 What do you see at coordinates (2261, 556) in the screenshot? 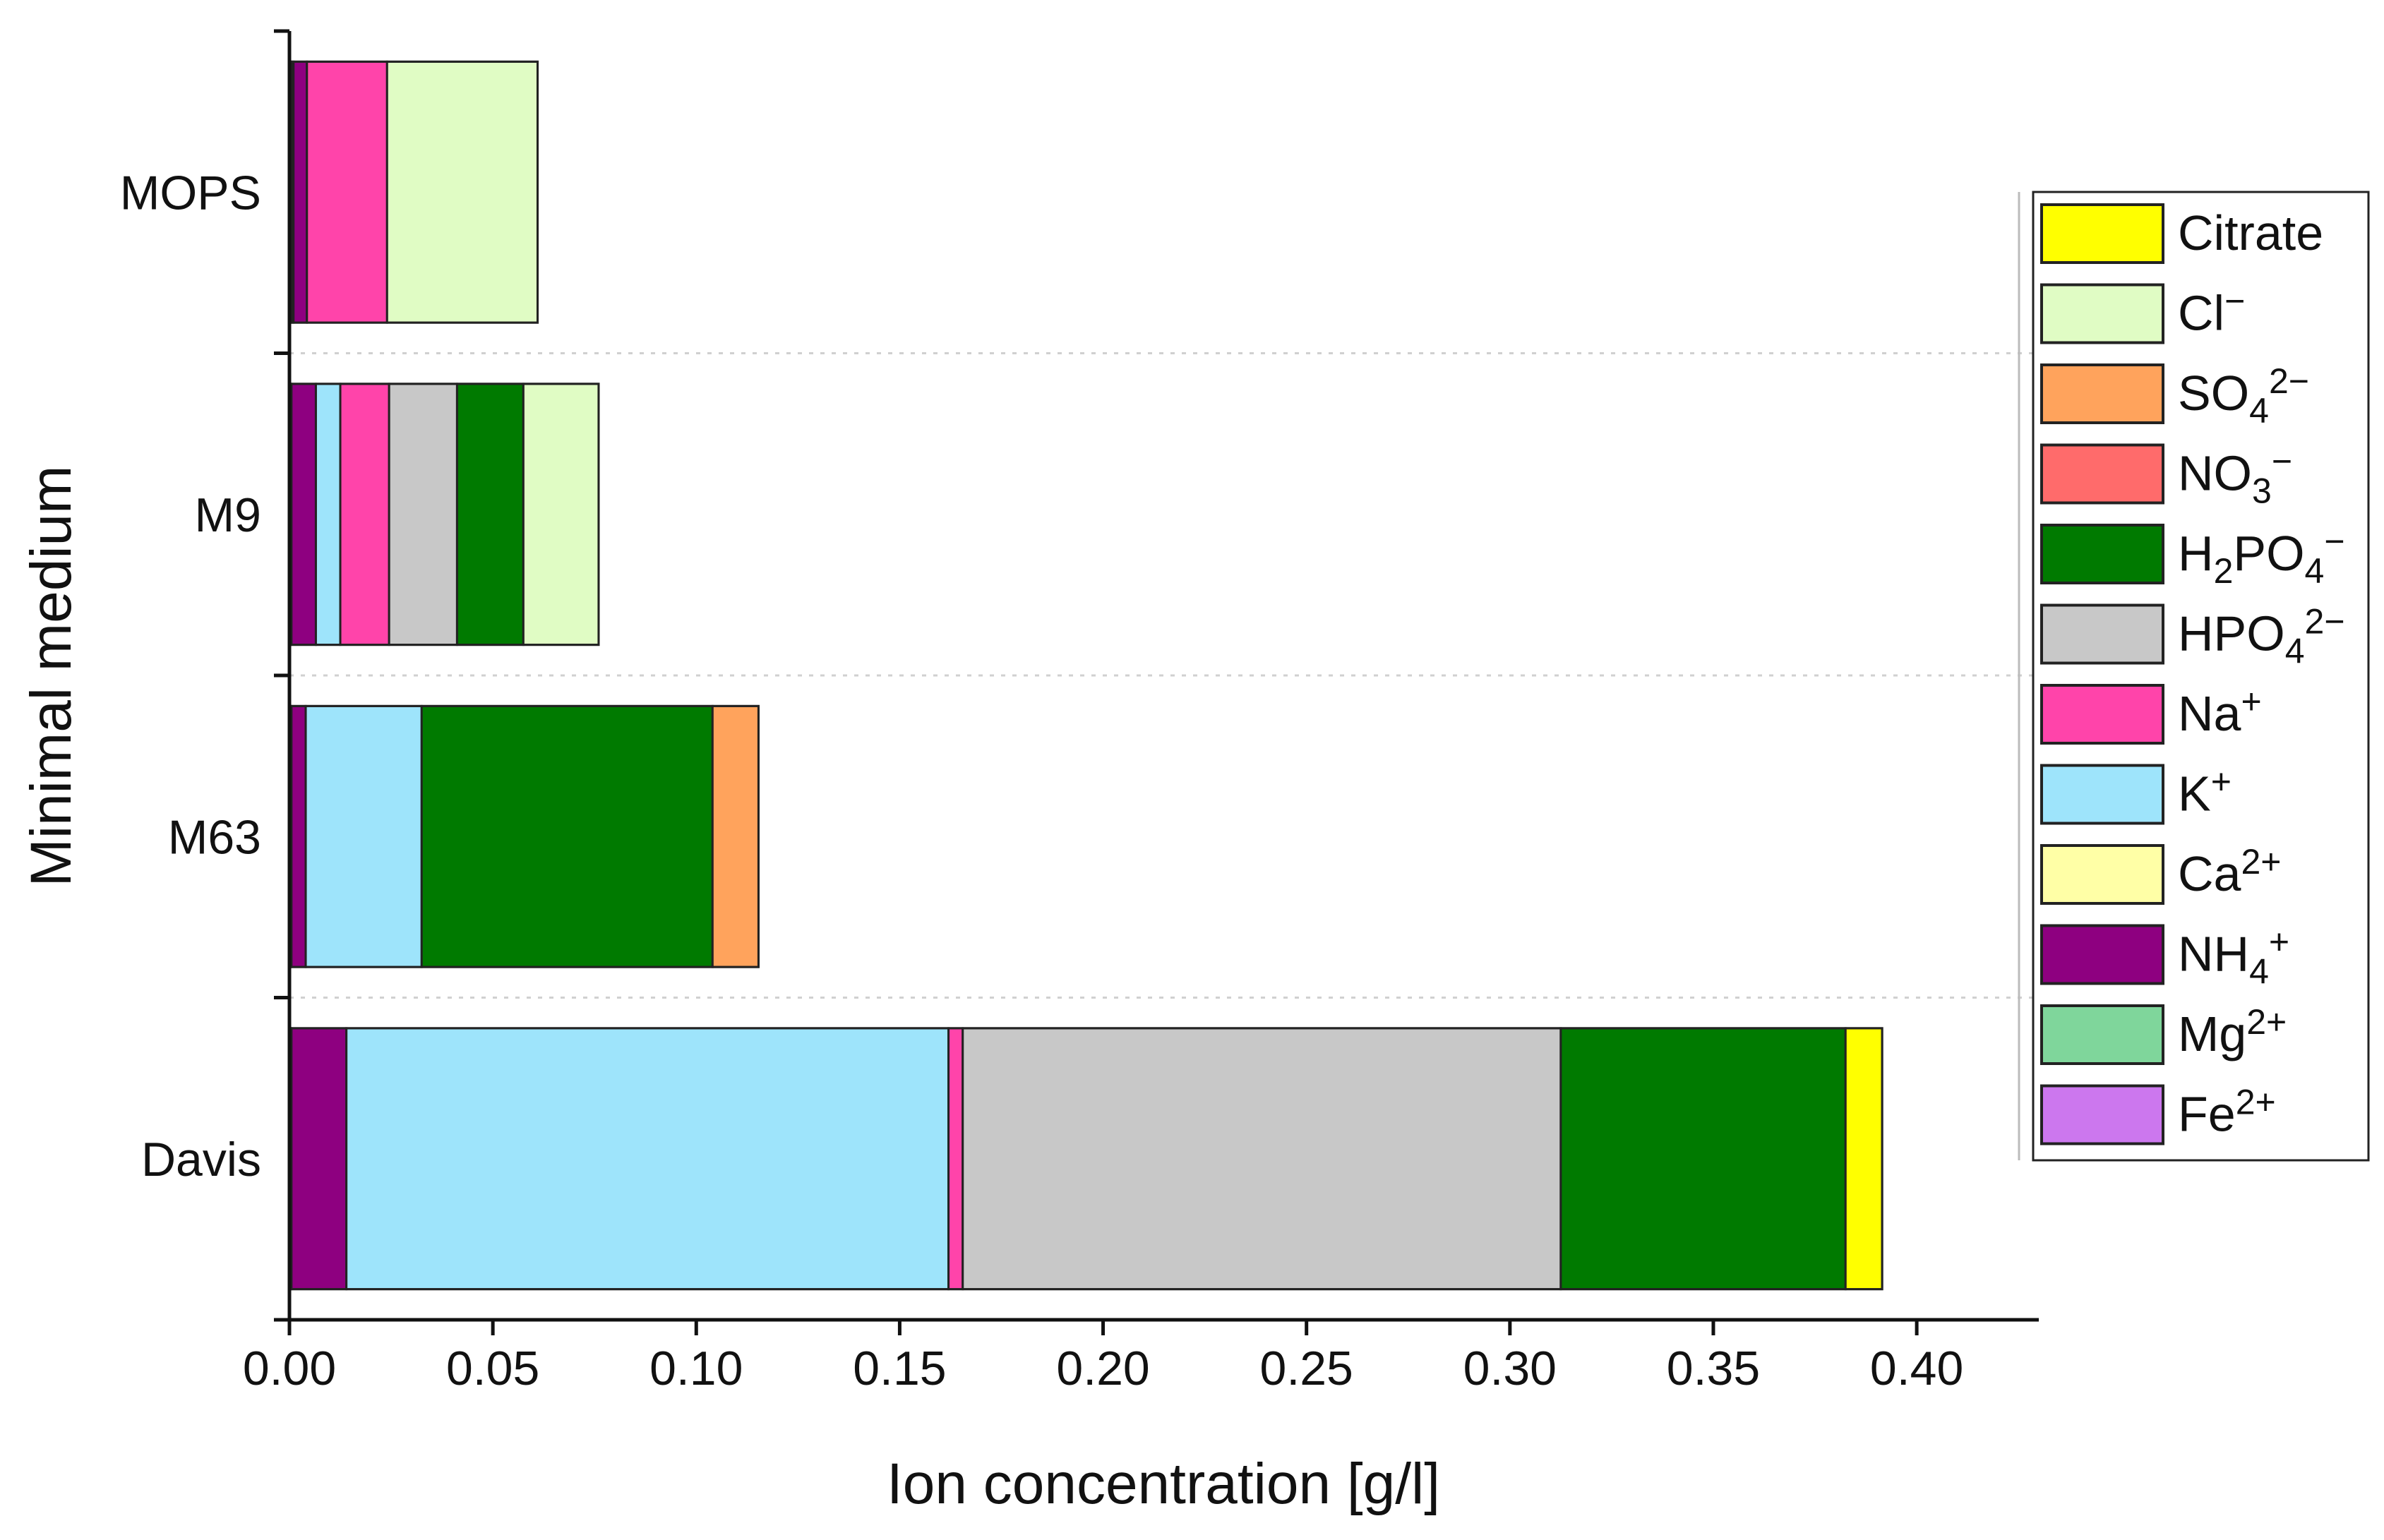
I see `legend-label-h2po4: H2PO4−` at bounding box center [2261, 556].